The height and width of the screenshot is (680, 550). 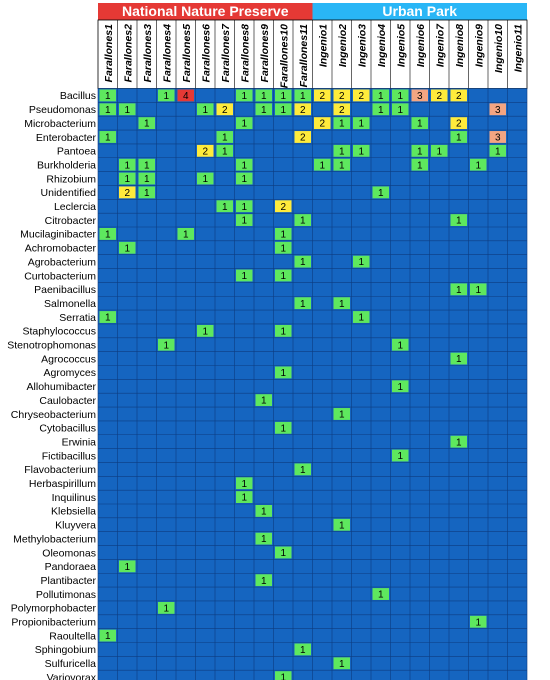 I want to click on cell-value: 3, so click(x=498, y=138).